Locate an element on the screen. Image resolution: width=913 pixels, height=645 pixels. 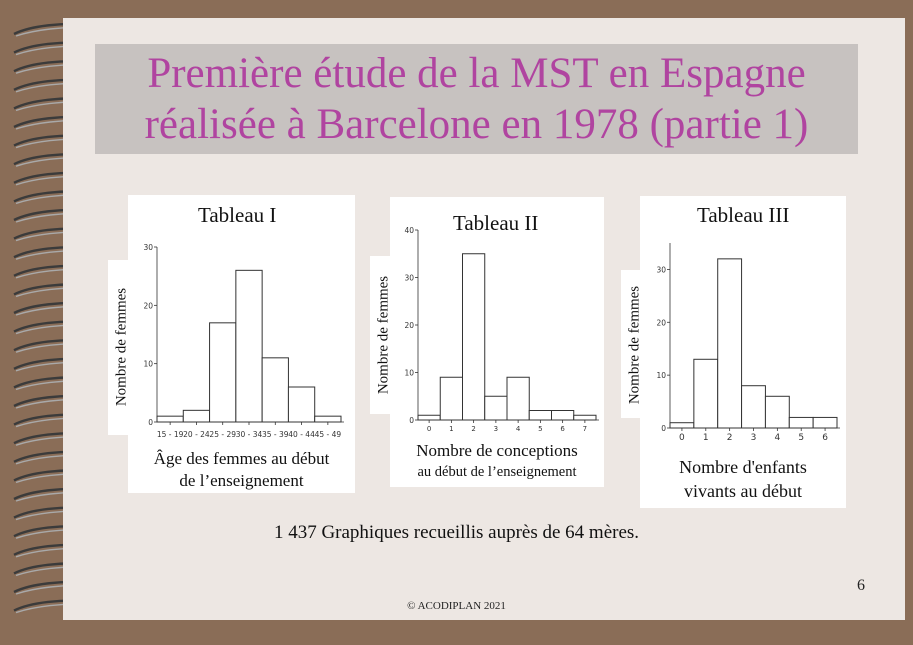
chart-1-title: Tableau I is located at coordinates (237, 215).